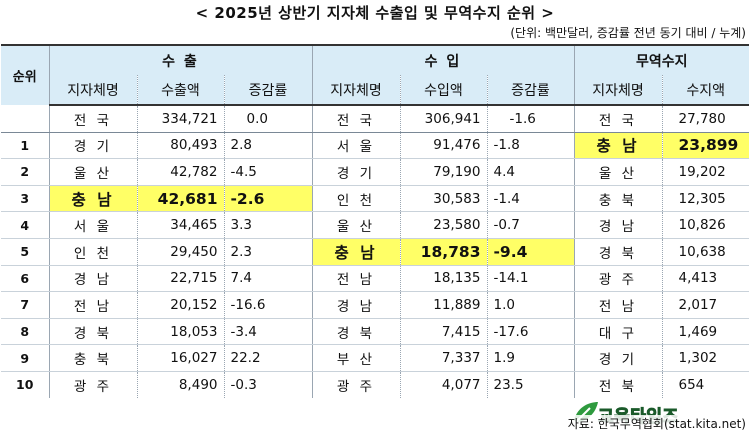  What do you see at coordinates (617, 384) in the screenshot?
I see `balance-region-cell: 전 북` at bounding box center [617, 384].